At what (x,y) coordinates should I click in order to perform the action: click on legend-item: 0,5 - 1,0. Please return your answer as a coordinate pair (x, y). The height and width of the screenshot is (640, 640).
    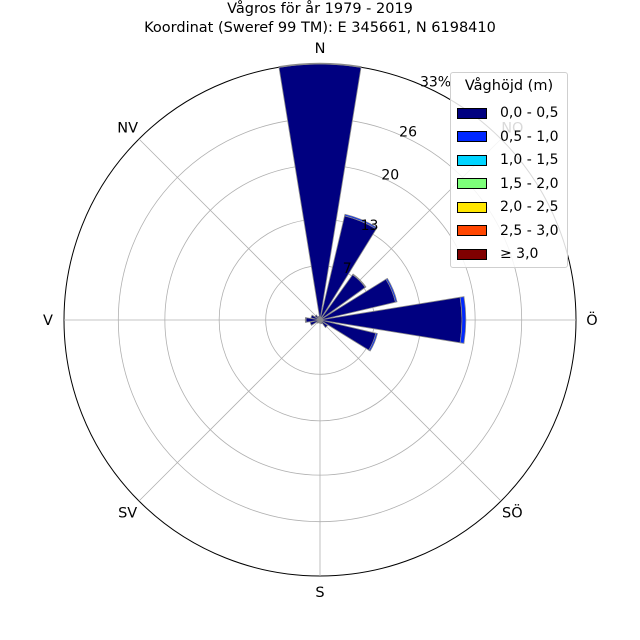
    Looking at the image, I should click on (507, 137).